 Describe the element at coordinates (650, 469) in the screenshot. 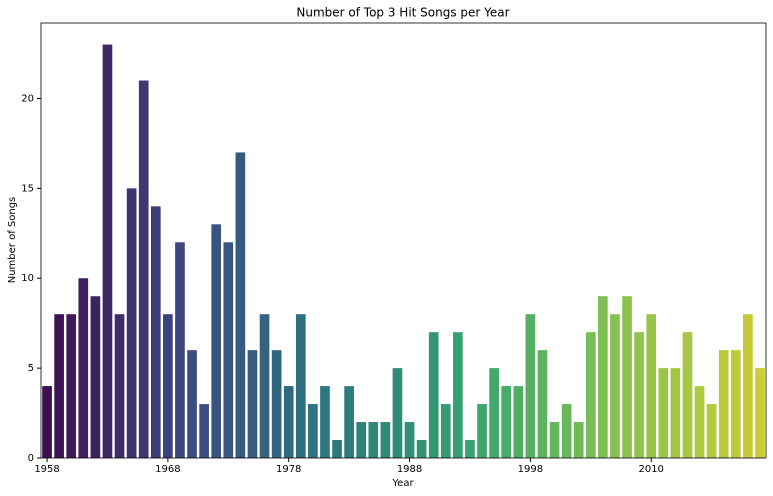

I see `x-tick-label: 2010` at that location.